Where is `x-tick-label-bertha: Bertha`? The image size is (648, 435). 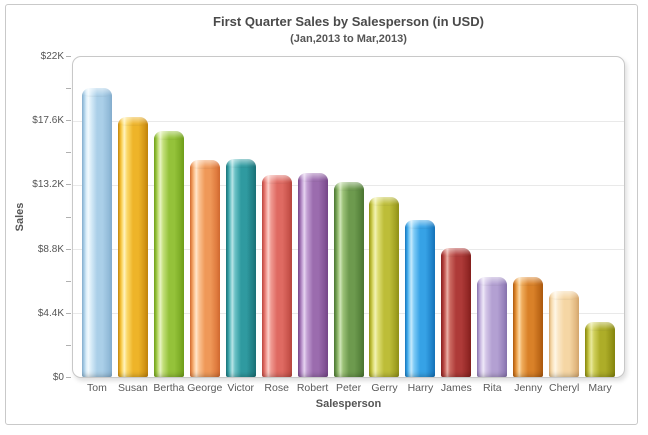
x-tick-label-bertha: Bertha is located at coordinates (169, 388).